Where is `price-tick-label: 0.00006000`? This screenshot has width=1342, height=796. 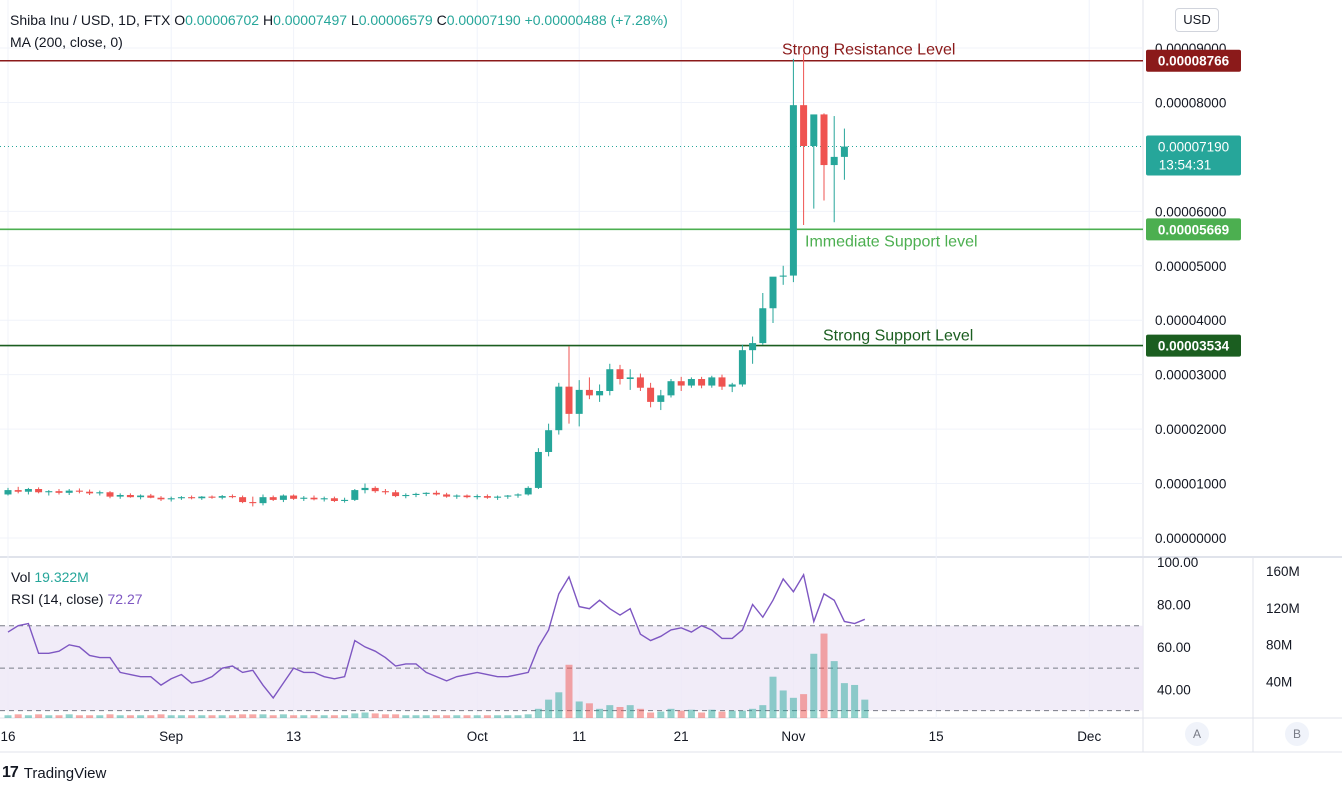
price-tick-label: 0.00006000 is located at coordinates (1190, 211).